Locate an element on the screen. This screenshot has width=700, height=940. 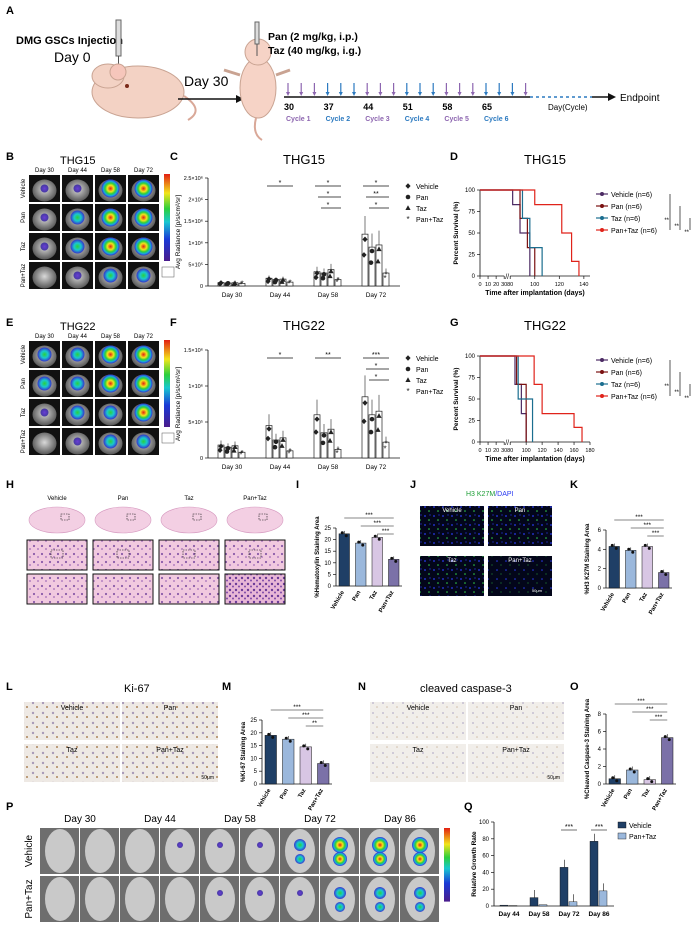
y-tick-label: 10 is located at coordinates (327, 564).